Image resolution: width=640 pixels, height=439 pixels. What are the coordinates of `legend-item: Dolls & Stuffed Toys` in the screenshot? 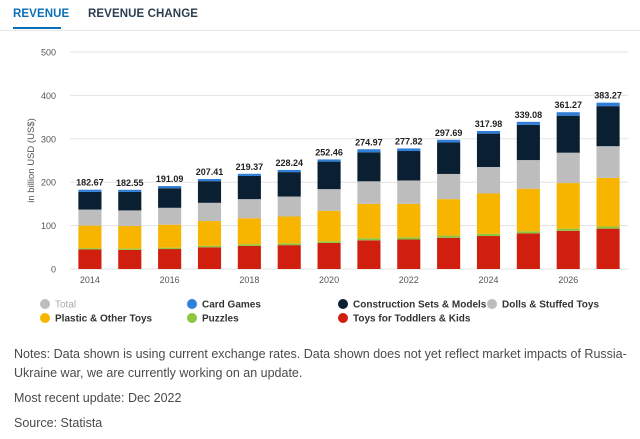 It's located at (550, 305).